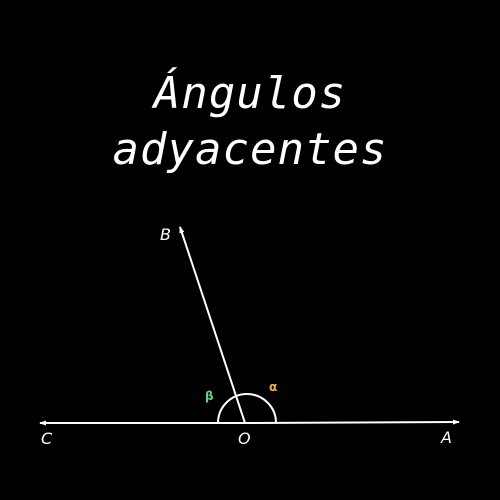 Image resolution: width=500 pixels, height=500 pixels. I want to click on angle-label-alpha: α, so click(273, 387).